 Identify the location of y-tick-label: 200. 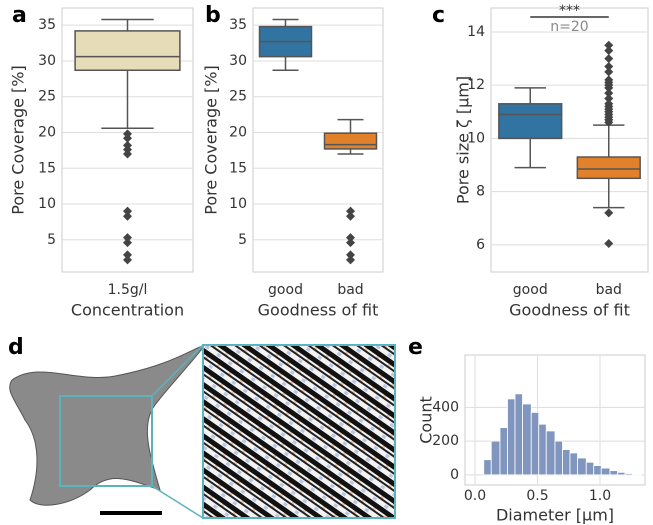
(445, 441).